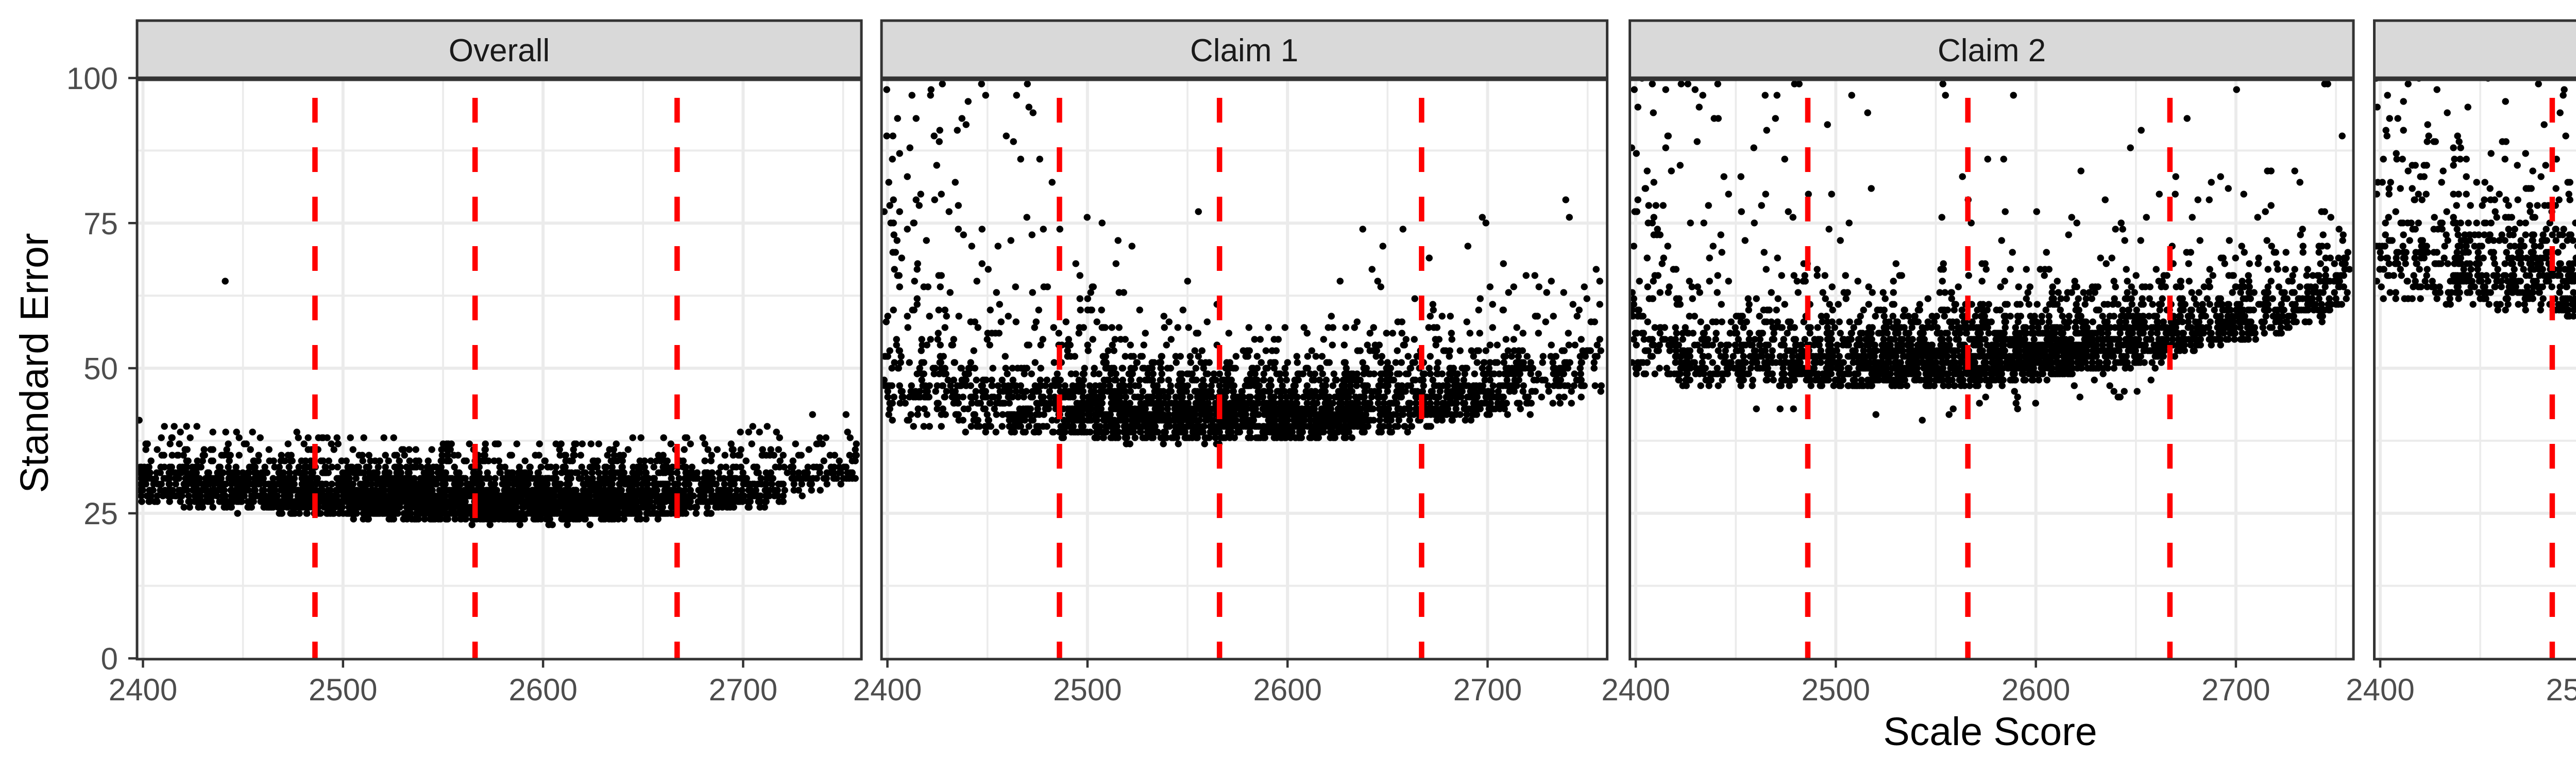 Image resolution: width=2576 pixels, height=775 pixels. I want to click on svg-text: Overall, so click(499, 50).